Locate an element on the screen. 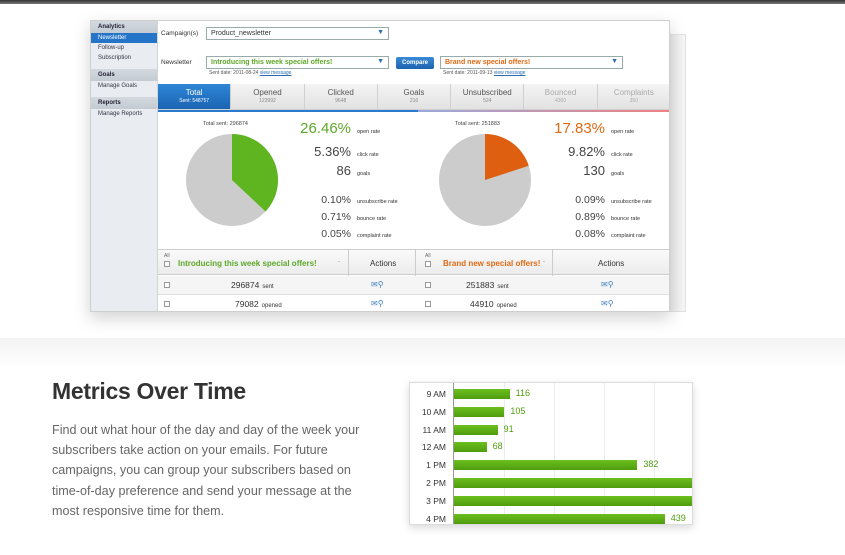 Image resolution: width=845 pixels, height=555 pixels. left-unsubscribe-rate-value: 0.10% is located at coordinates (336, 200).